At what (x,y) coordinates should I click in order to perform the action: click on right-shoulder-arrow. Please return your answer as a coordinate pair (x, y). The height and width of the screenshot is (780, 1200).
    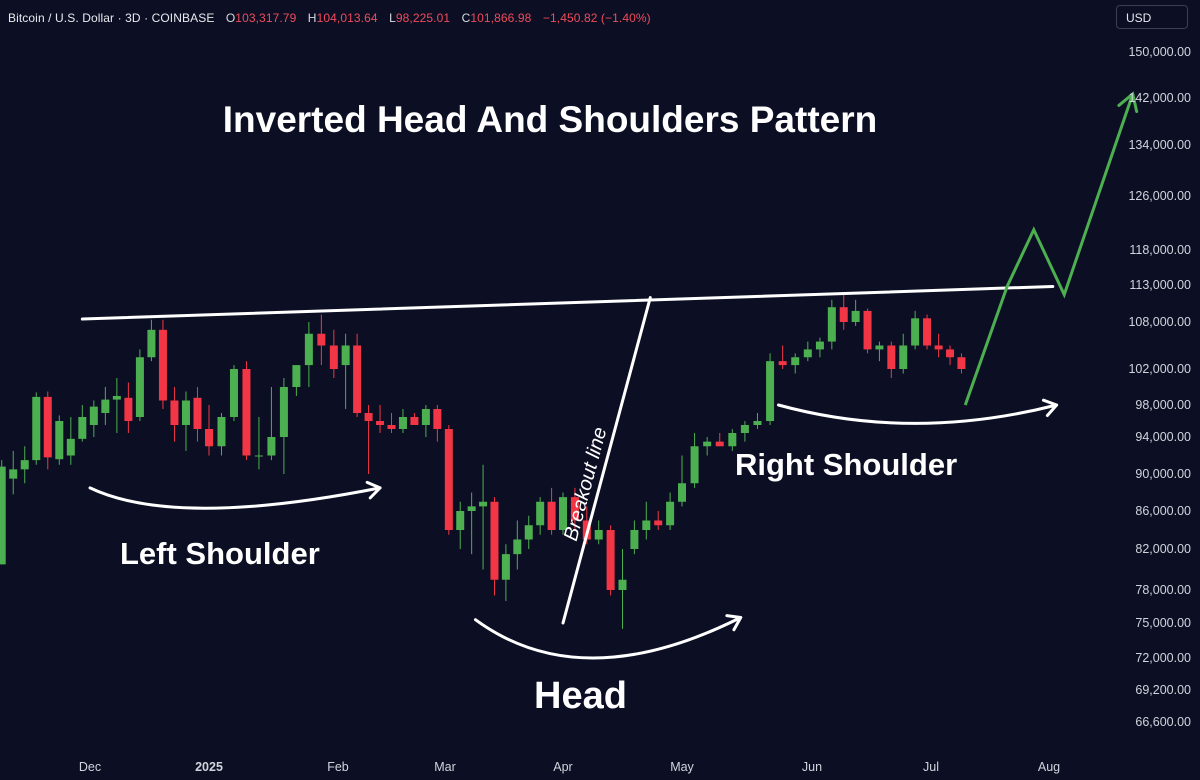
    Looking at the image, I should click on (917, 414).